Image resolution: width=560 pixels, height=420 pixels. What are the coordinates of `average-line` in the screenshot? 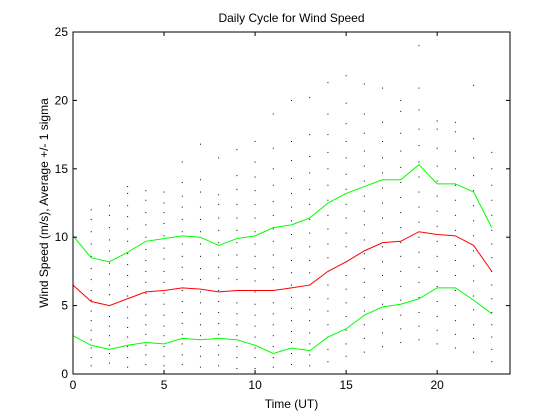 It's located at (282, 269).